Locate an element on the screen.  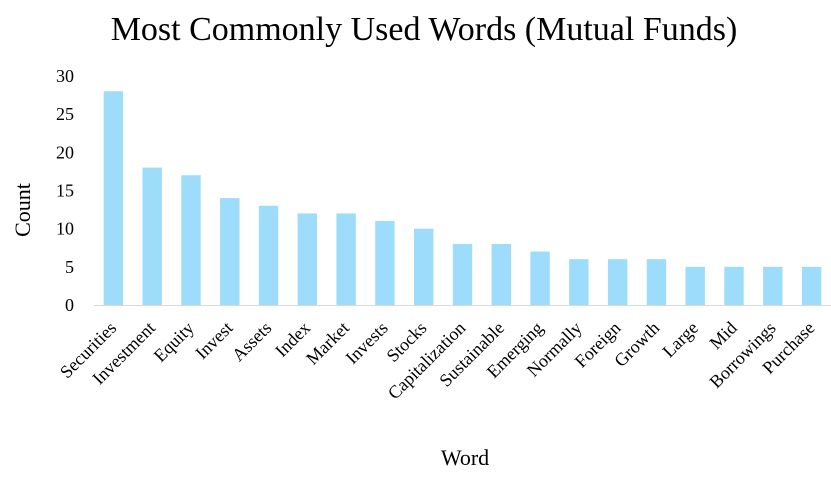
y-tick-label: 5 is located at coordinates (69, 267).